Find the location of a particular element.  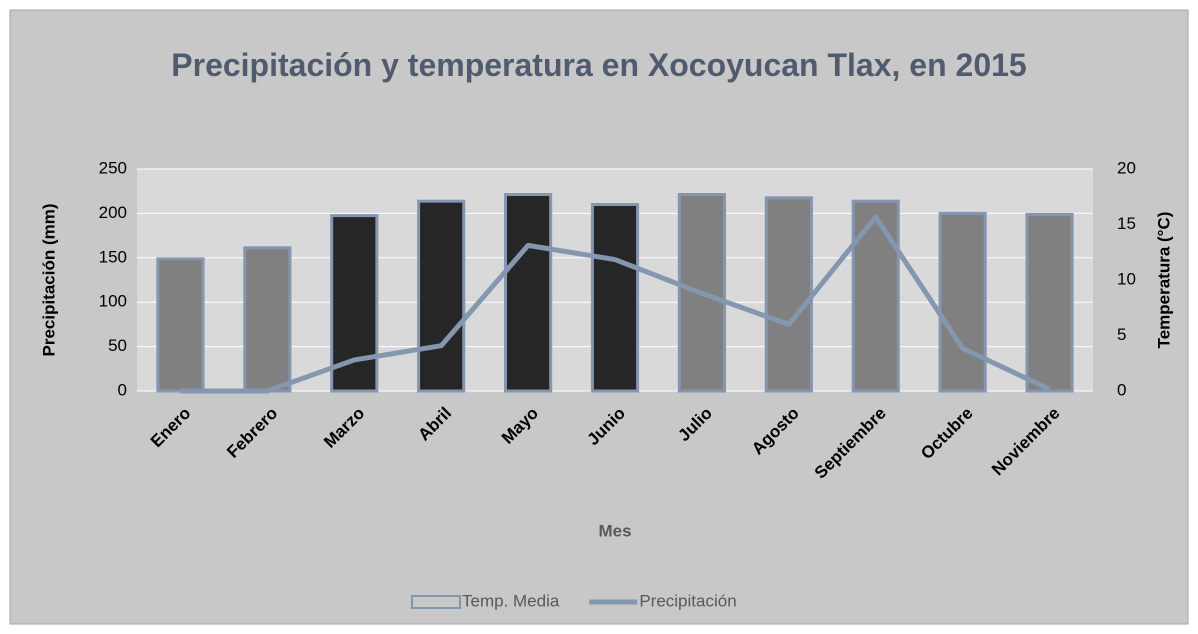

y-tick-label: 50 is located at coordinates (117, 345).